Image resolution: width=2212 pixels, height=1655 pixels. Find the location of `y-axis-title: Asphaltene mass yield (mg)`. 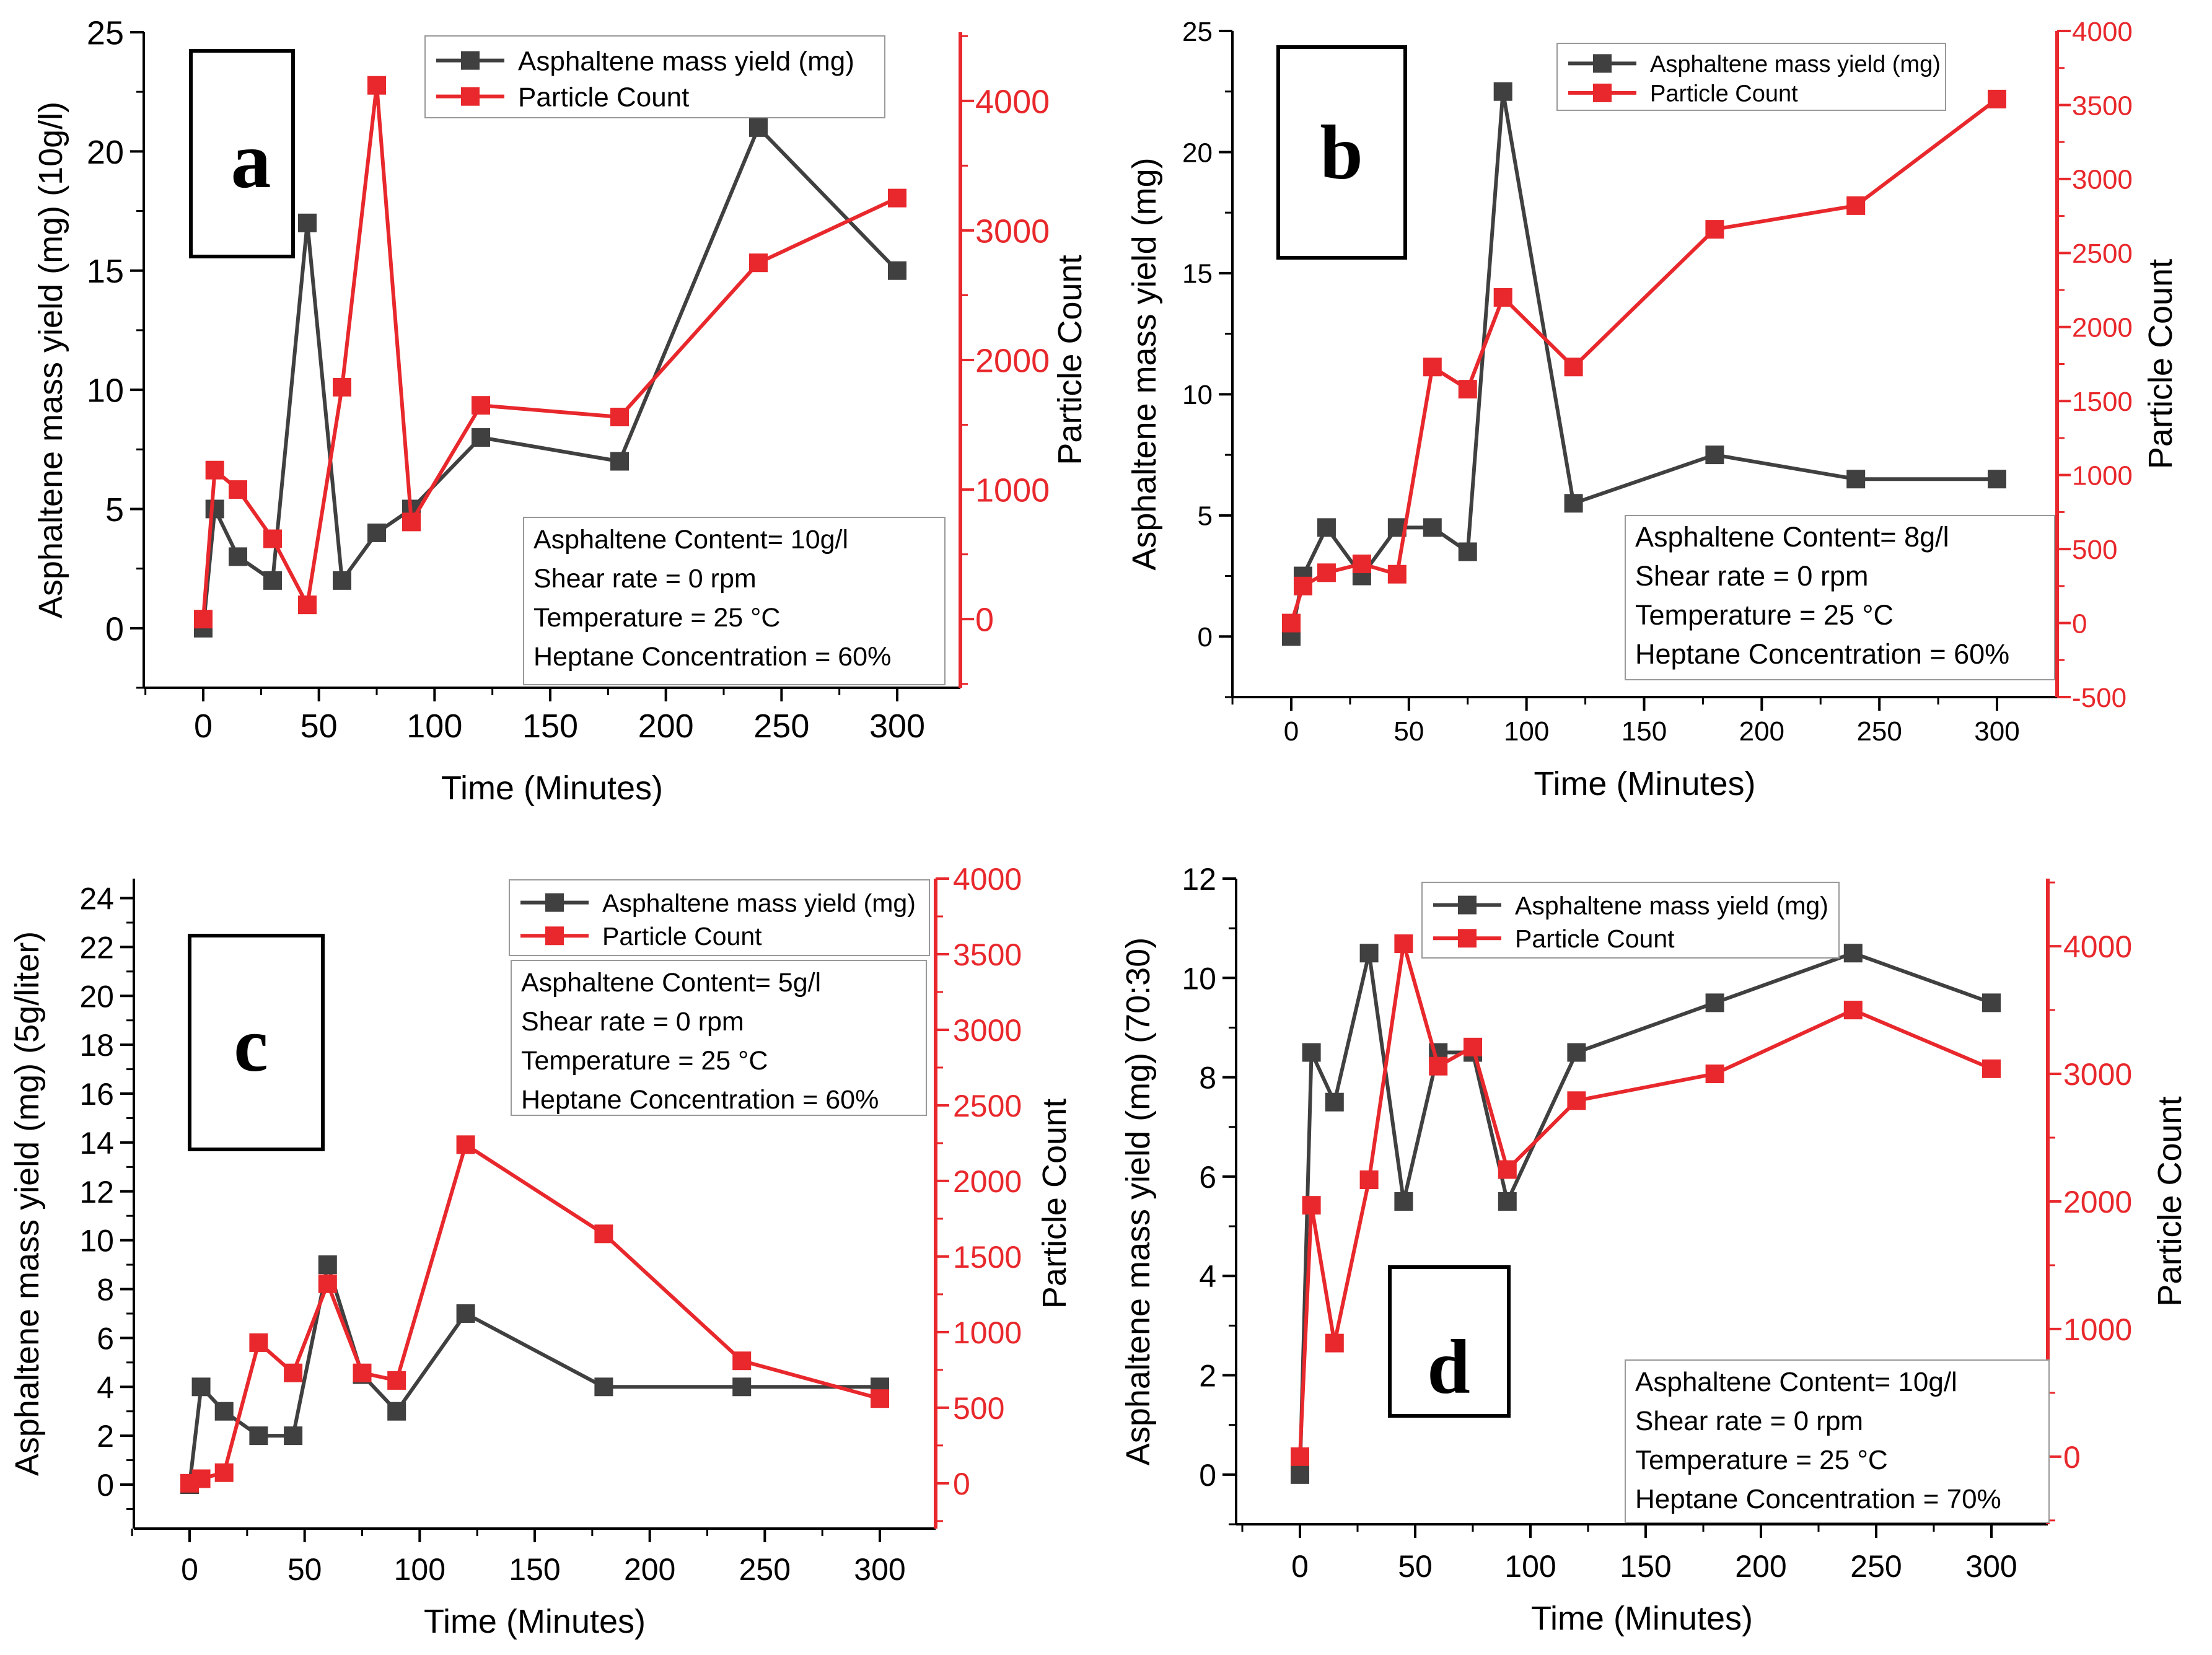

y-axis-title: Asphaltene mass yield (mg) is located at coordinates (1144, 363).